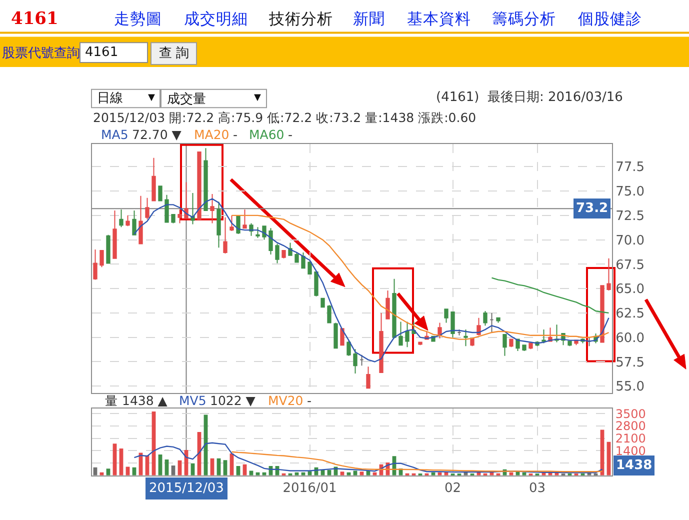 Image resolution: width=689 pixels, height=520 pixels. I want to click on text: 72.70 ▼, so click(157, 134).